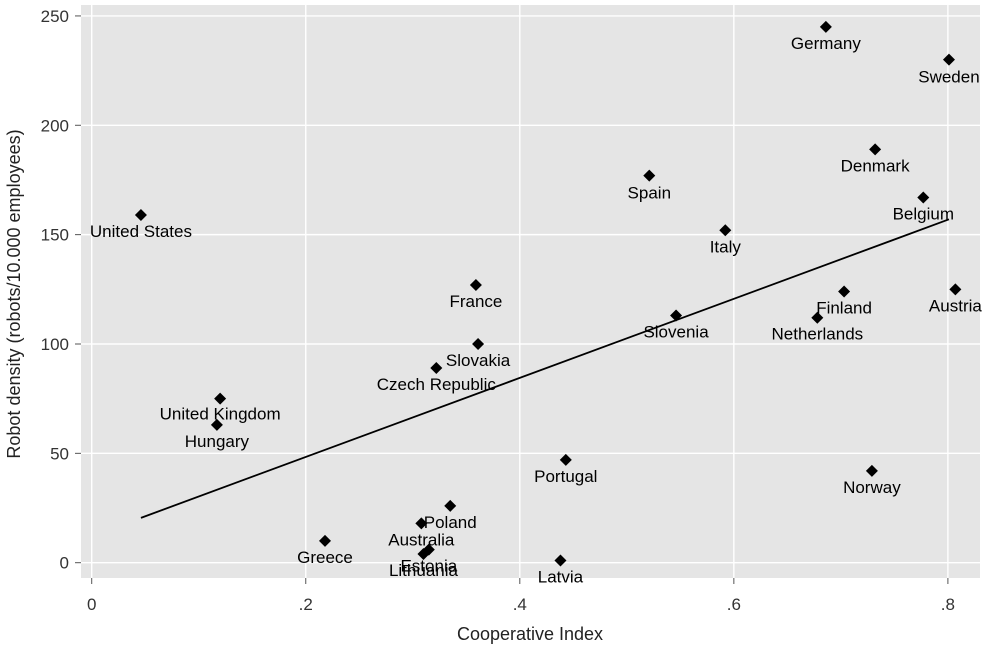 The image size is (1000, 648). Describe the element at coordinates (59, 453) in the screenshot. I see `y-tick-label: 50` at that location.